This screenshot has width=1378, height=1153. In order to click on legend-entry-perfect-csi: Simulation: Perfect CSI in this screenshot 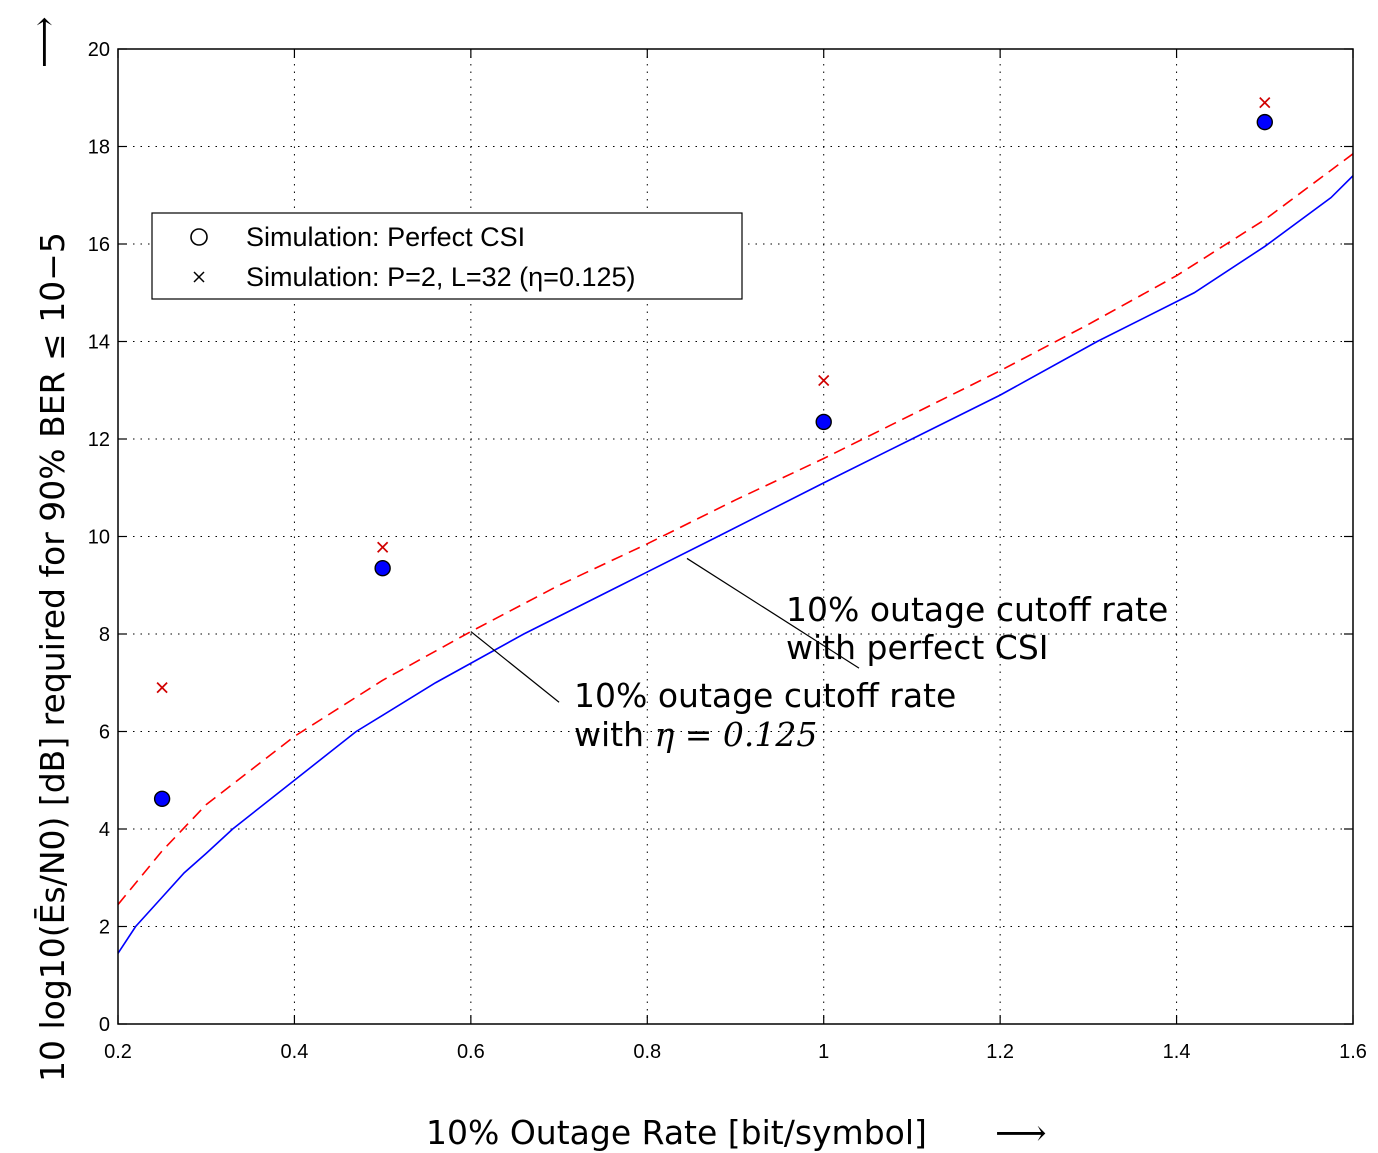, I will do `click(385, 237)`.